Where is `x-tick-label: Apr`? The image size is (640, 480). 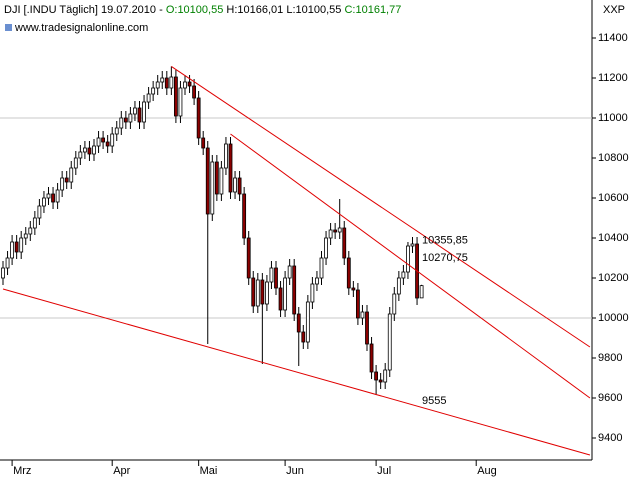
x-tick-label: Apr is located at coordinates (121, 471).